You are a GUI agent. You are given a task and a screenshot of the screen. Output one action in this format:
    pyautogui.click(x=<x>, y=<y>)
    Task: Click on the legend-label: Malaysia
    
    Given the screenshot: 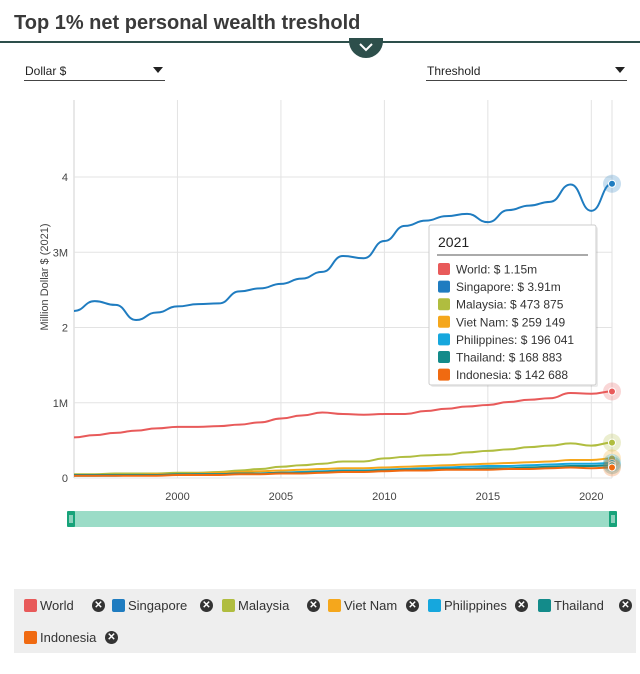 What is the action you would take?
    pyautogui.click(x=264, y=605)
    